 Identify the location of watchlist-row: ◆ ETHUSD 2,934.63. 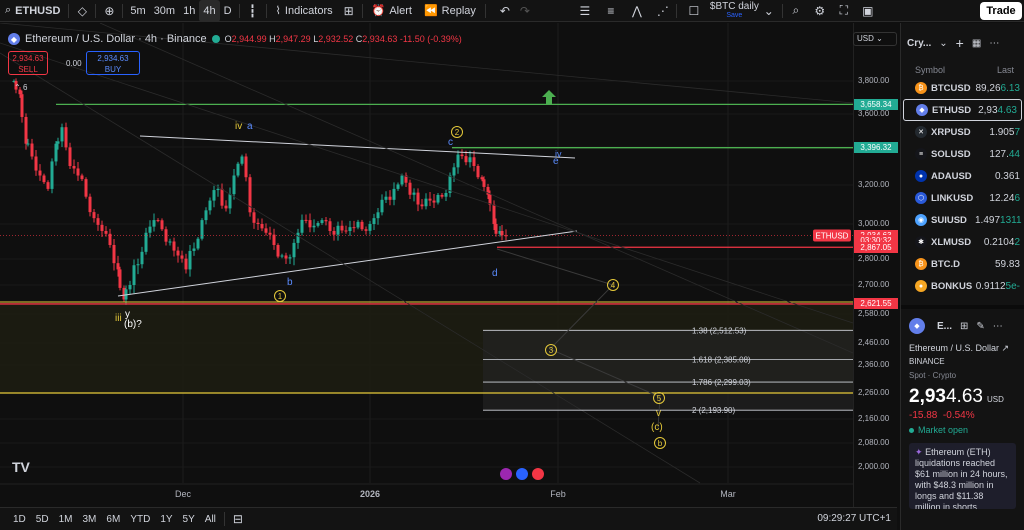
(962, 110).